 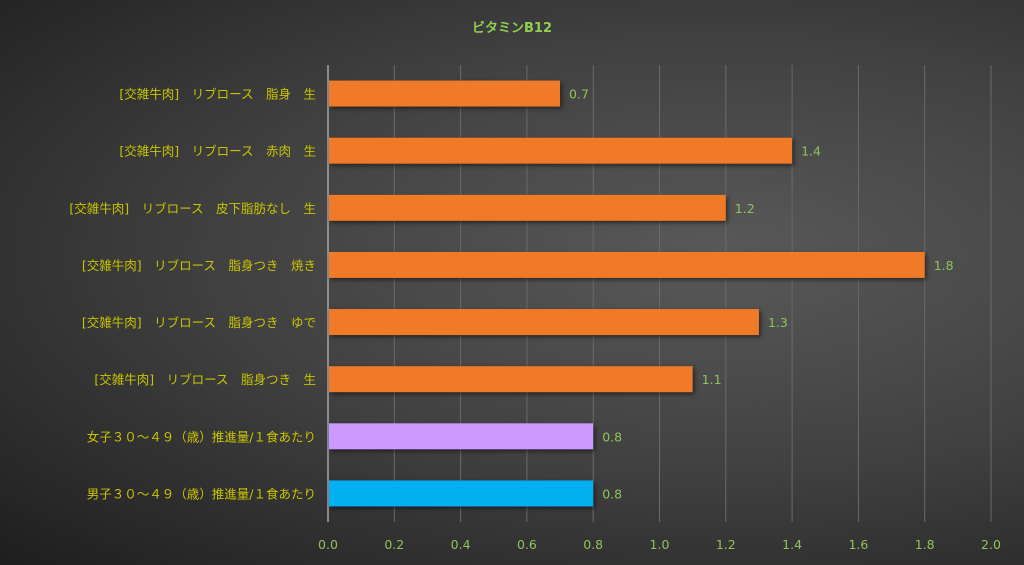 I want to click on category-label: [交雑牛肉] リブロース 皮下脂肪なし 生, so click(x=192, y=208).